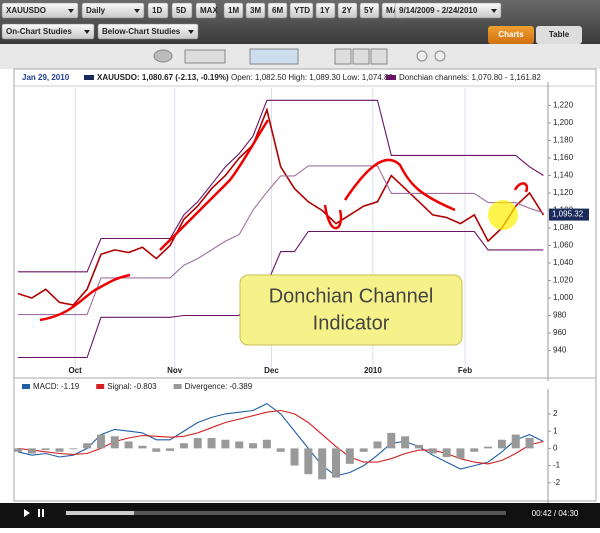  I want to click on x-tick-label: Feb, so click(465, 370).